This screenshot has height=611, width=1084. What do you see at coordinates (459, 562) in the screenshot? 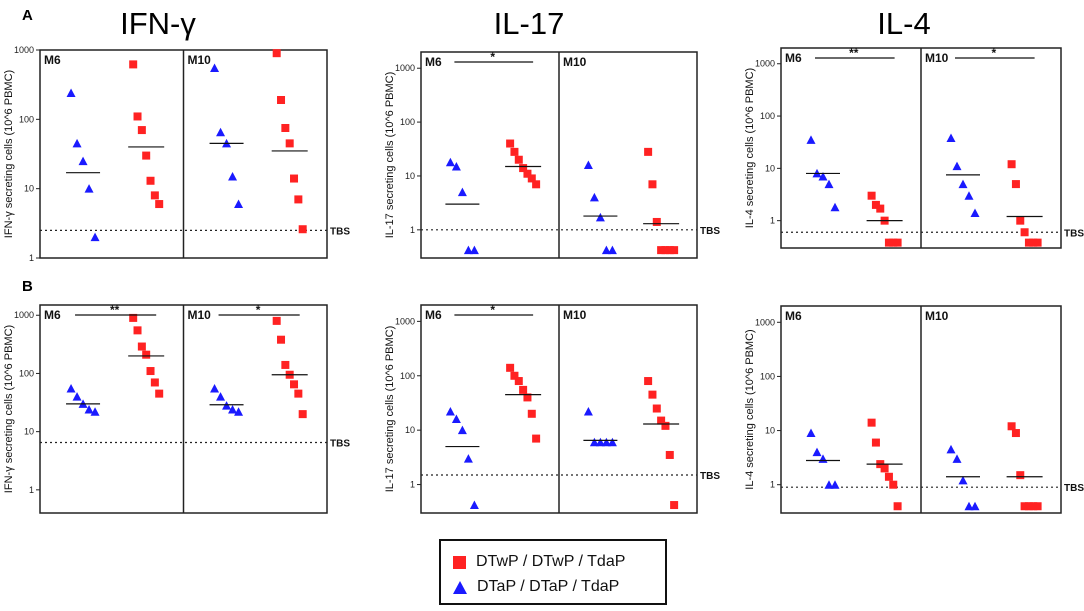
I see `square-icon` at bounding box center [459, 562].